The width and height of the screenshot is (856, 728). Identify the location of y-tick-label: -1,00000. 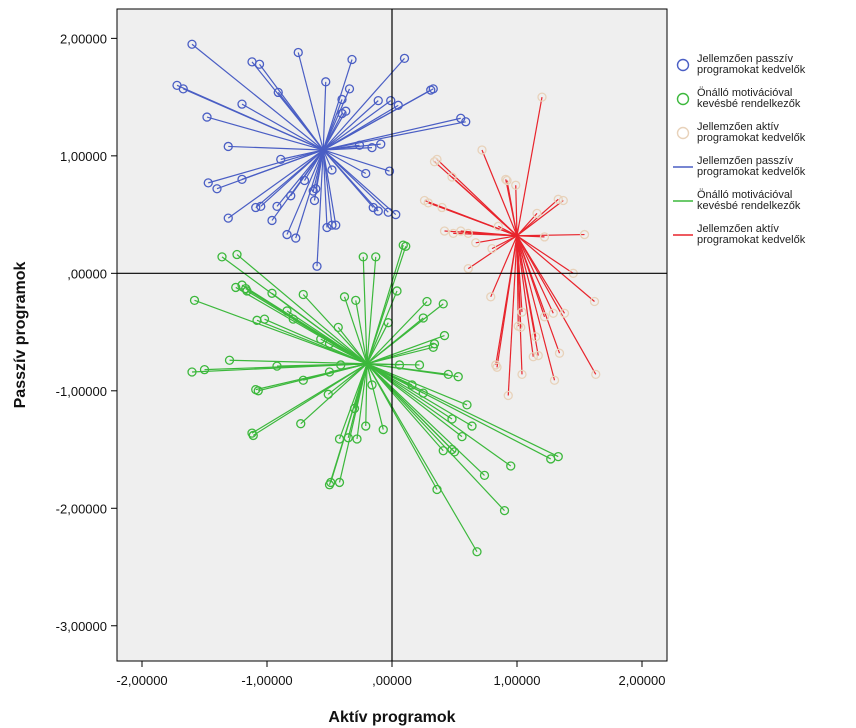
(81, 391).